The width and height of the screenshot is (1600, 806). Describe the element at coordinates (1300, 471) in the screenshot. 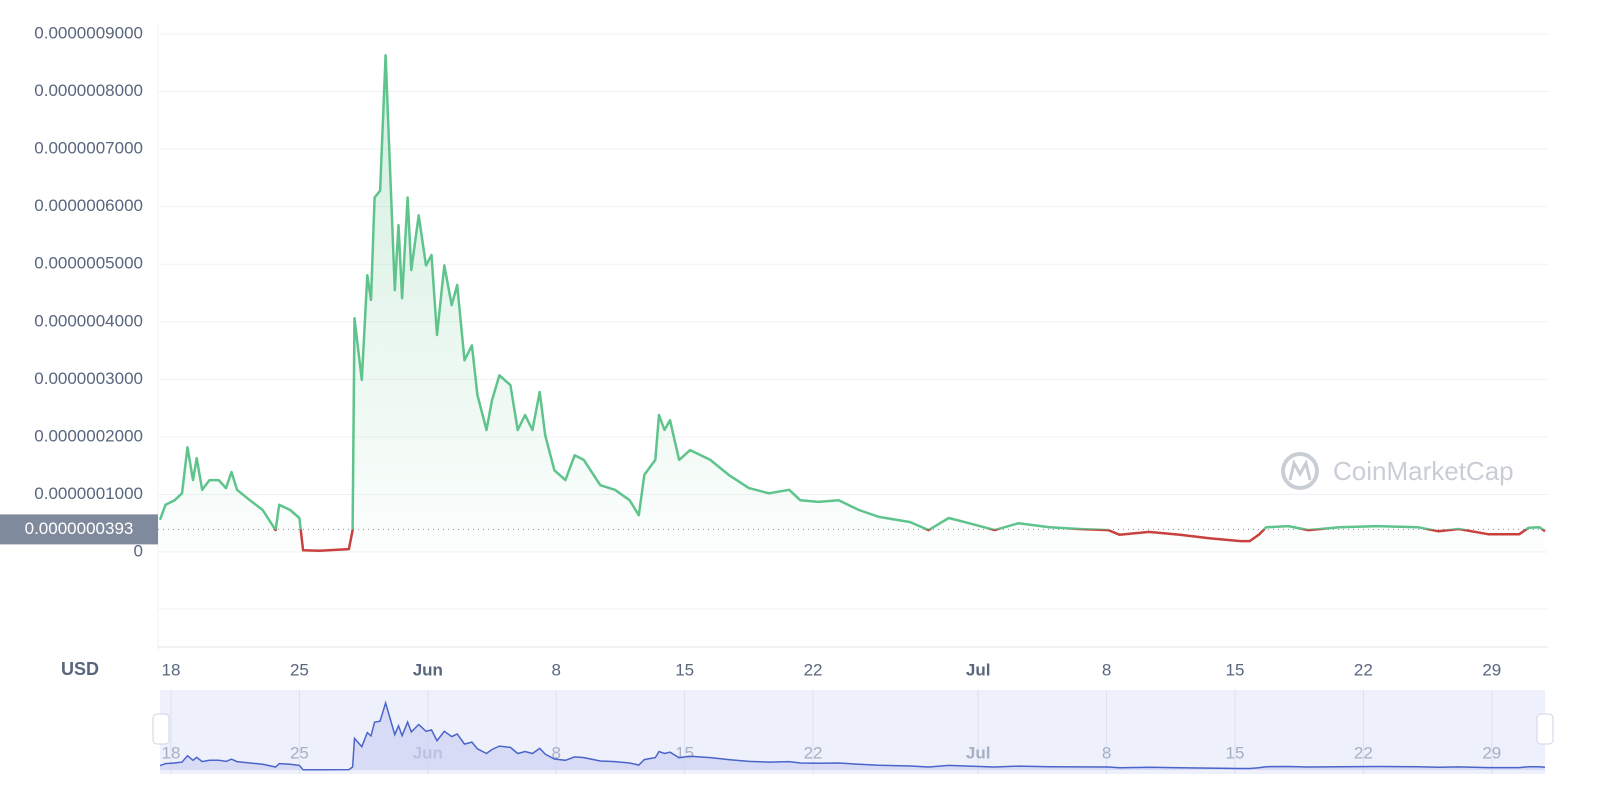

I see `watermark-logo` at that location.